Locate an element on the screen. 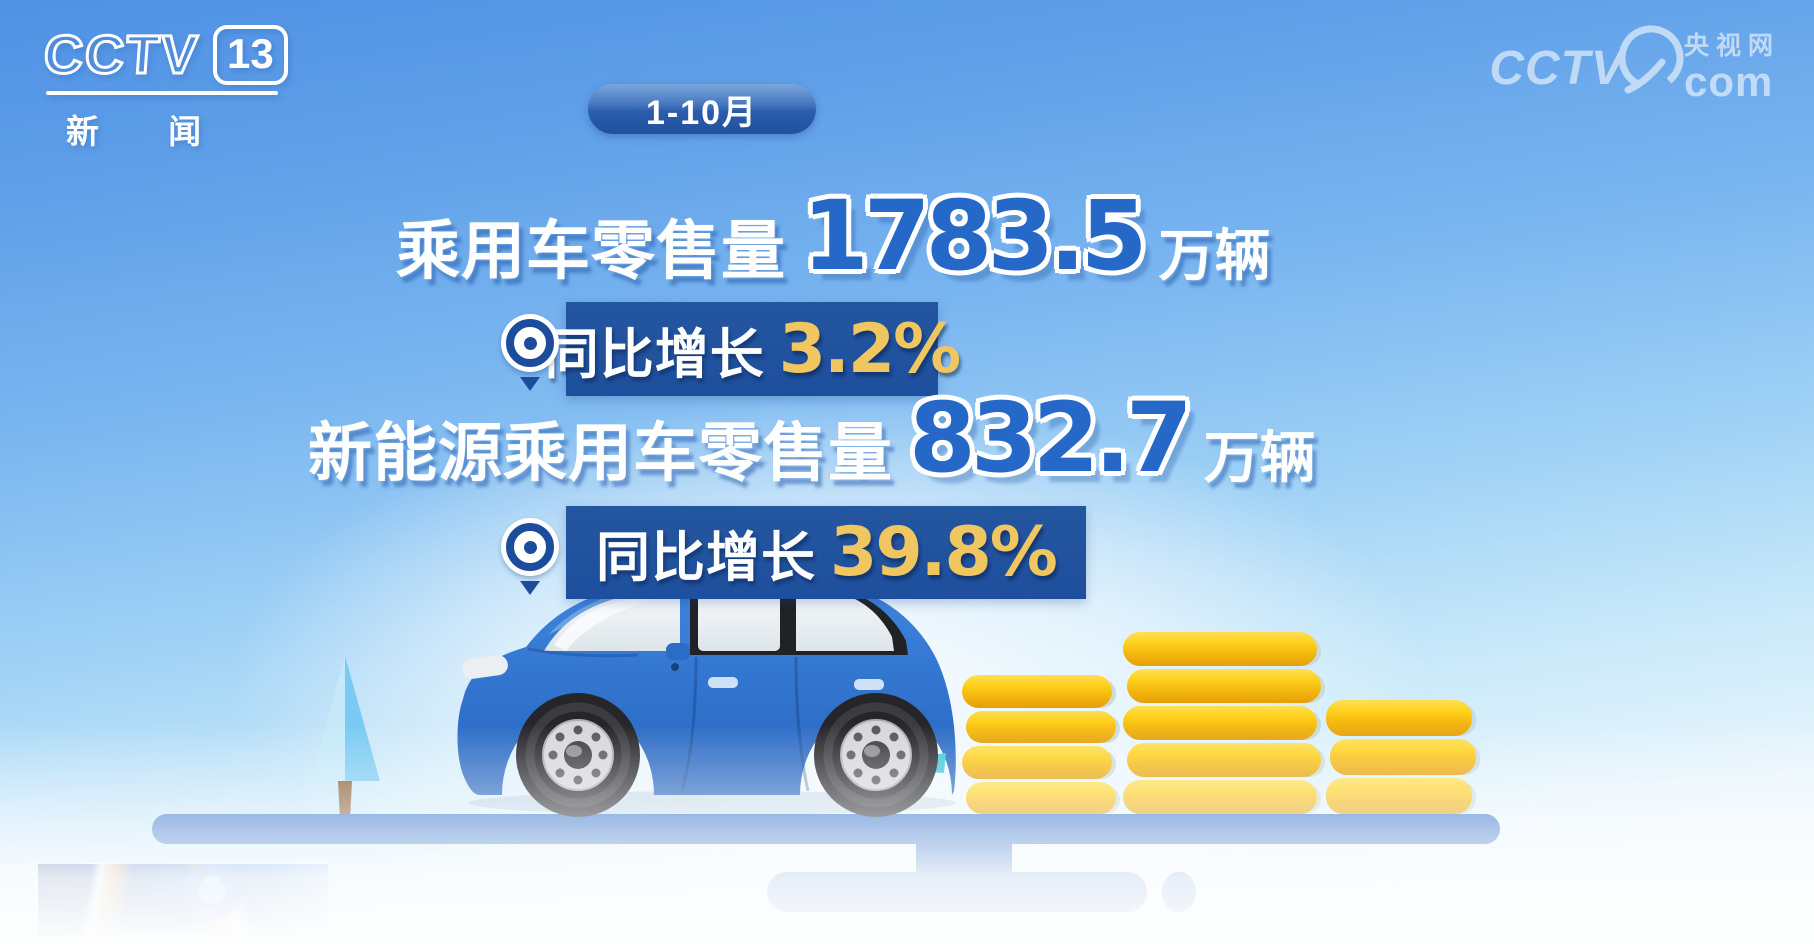 The width and height of the screenshot is (1814, 944). growth-value: 3.2% is located at coordinates (870, 349).